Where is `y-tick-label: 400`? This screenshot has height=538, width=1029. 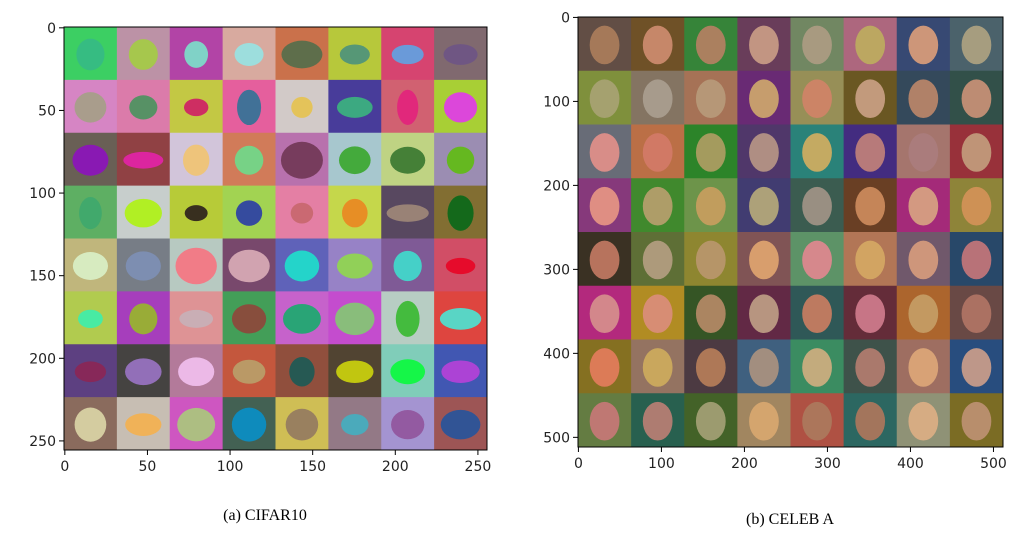
y-tick-label: 400 is located at coordinates (556, 354).